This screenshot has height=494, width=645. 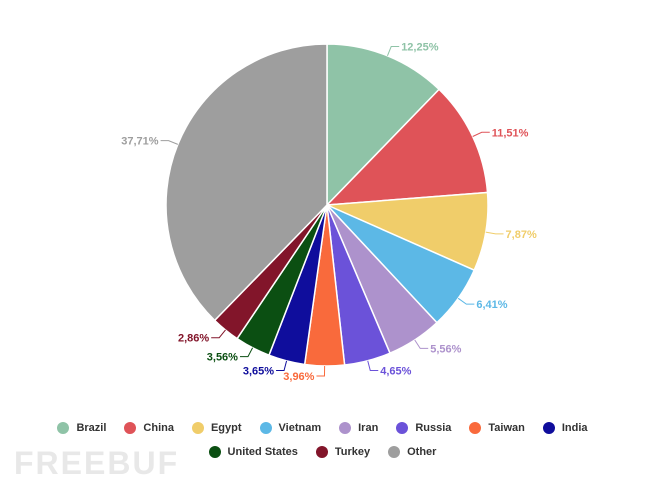 I want to click on leader-line-iran, so click(x=421, y=344).